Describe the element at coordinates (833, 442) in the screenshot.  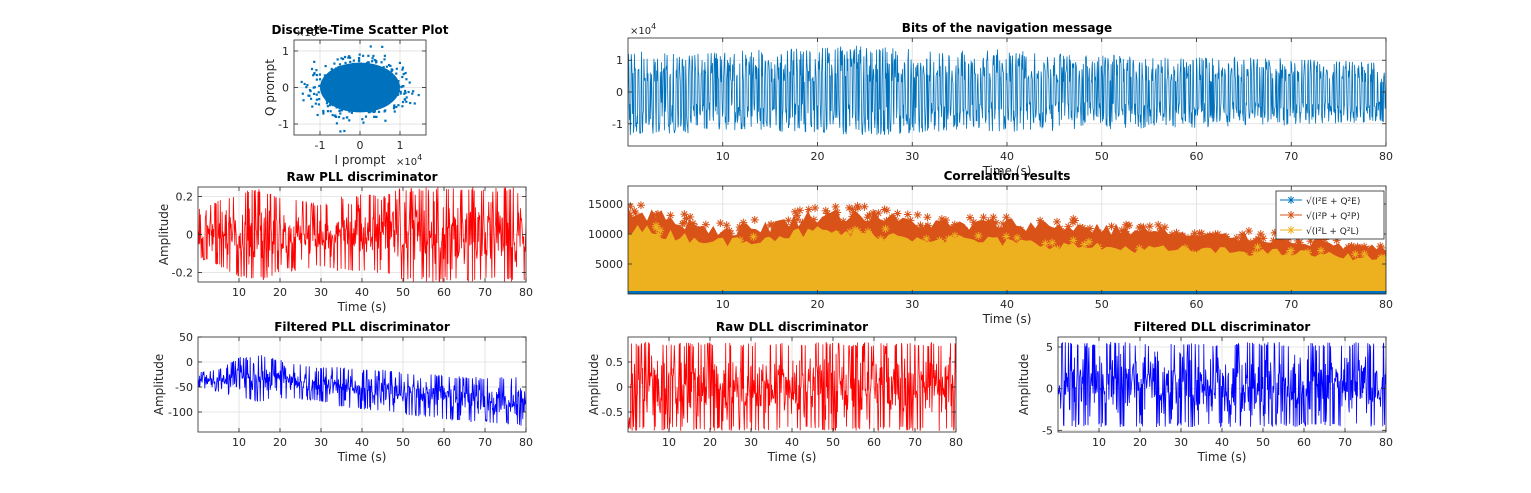
I see `x-tick-label: 50` at that location.